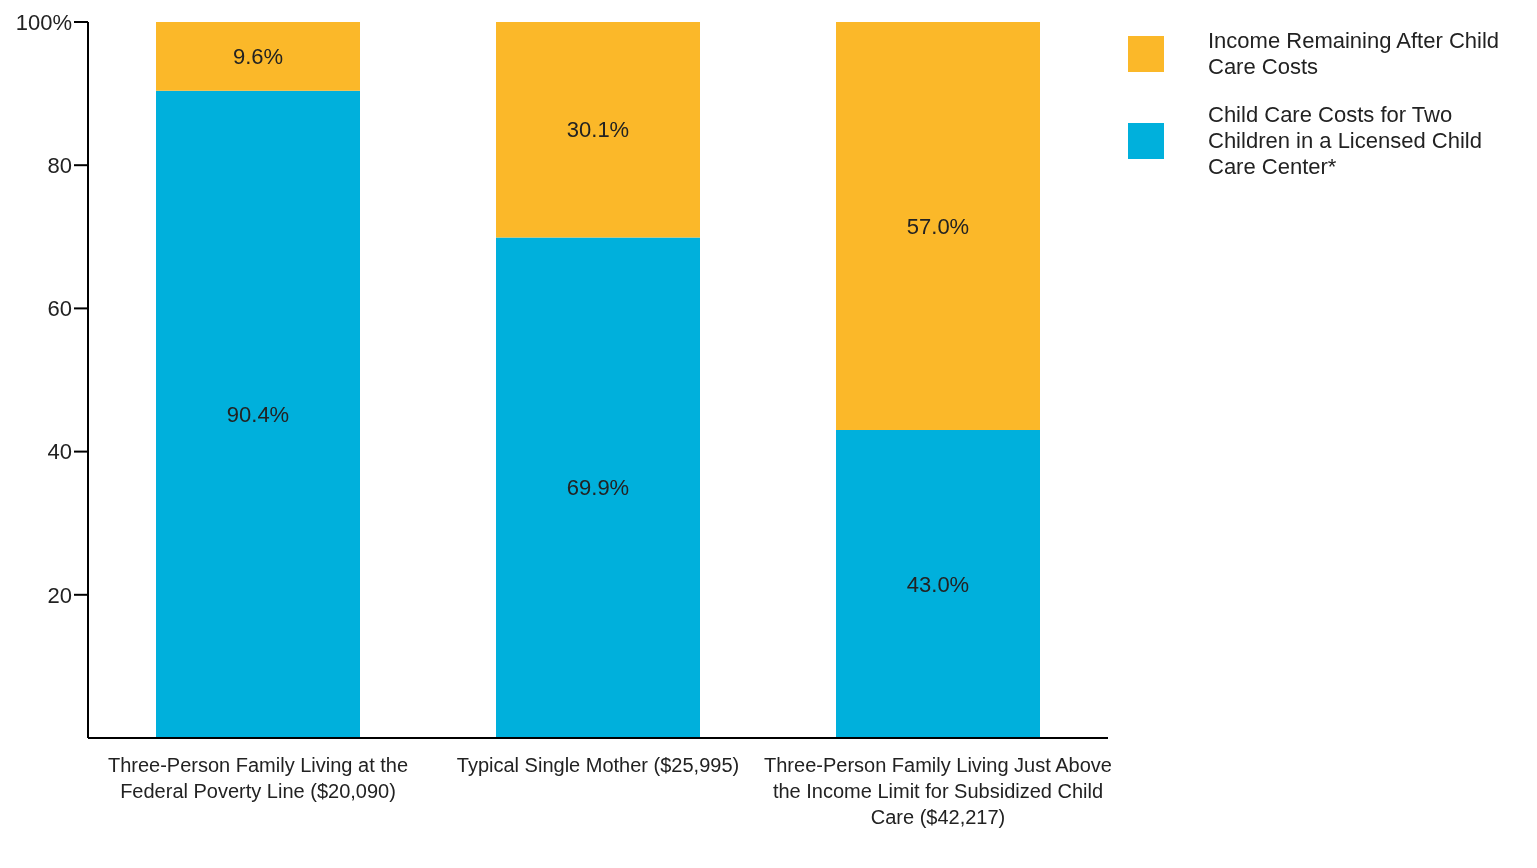  Describe the element at coordinates (59, 595) in the screenshot. I see `y-tick-label: 20` at that location.